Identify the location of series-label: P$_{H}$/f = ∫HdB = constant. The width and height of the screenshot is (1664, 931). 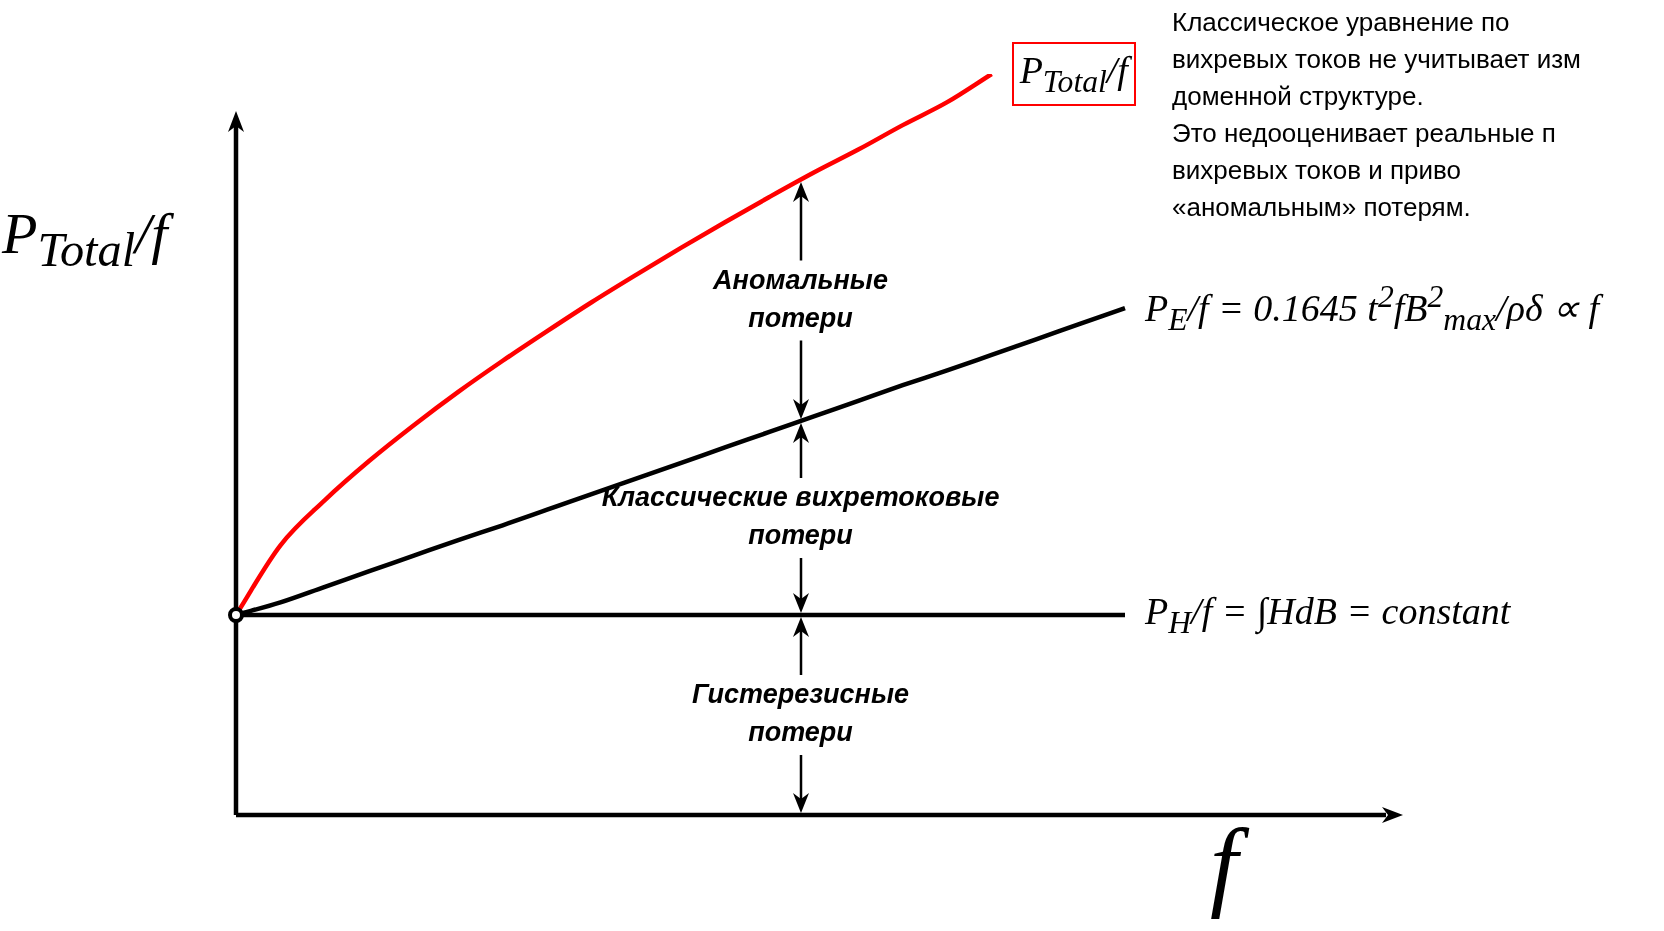
(1328, 614).